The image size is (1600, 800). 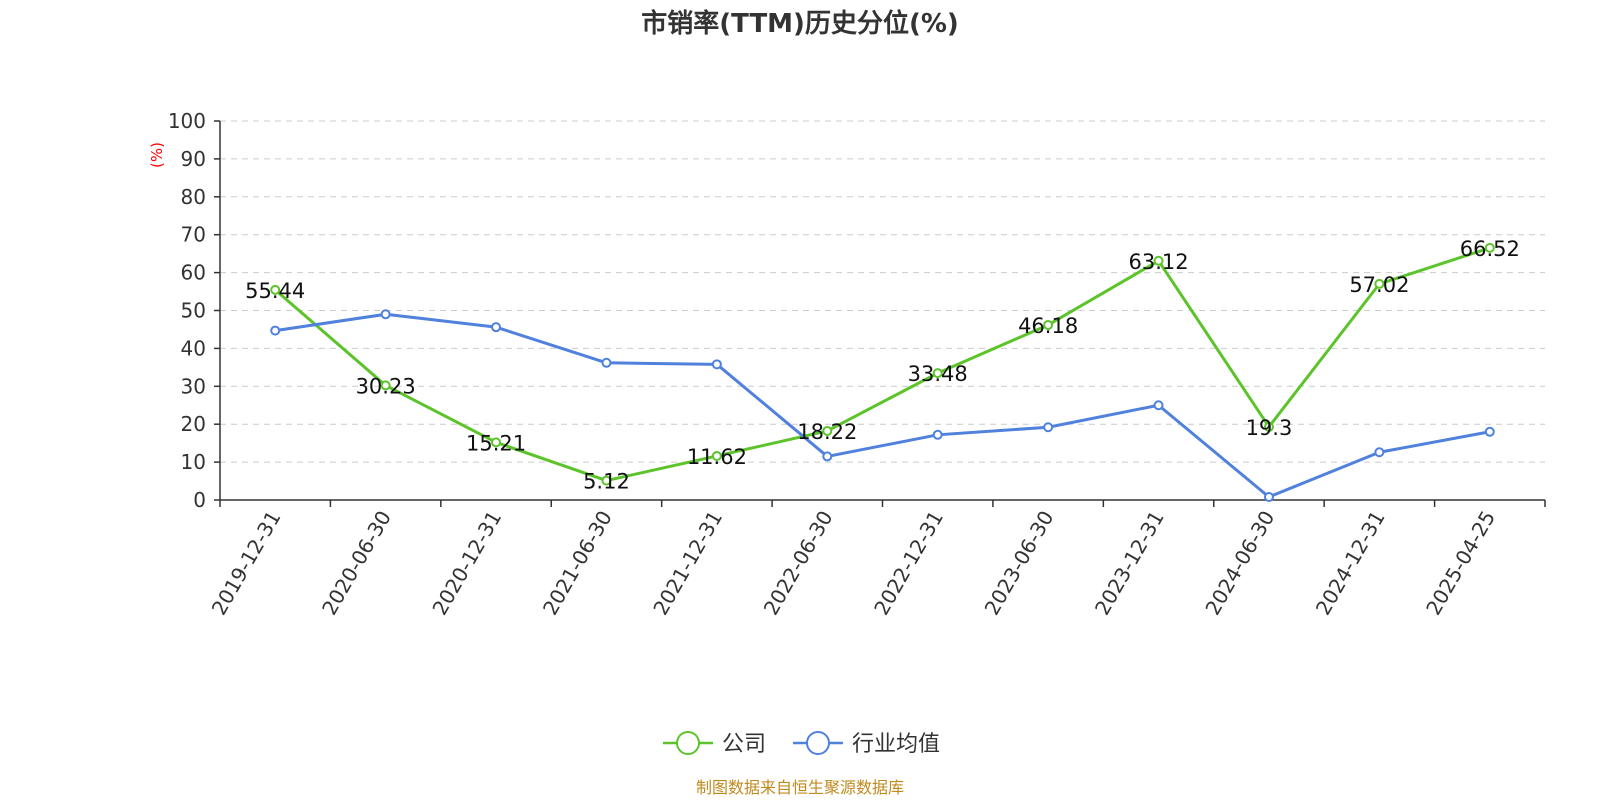 I want to click on y-tick-label: 60, so click(x=193, y=273).